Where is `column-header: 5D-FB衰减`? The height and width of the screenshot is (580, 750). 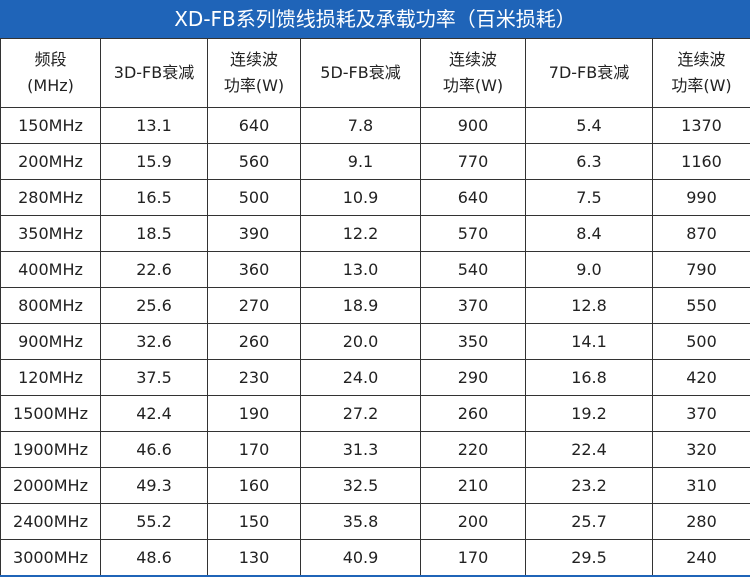 column-header: 5D-FB衰减 is located at coordinates (360, 73).